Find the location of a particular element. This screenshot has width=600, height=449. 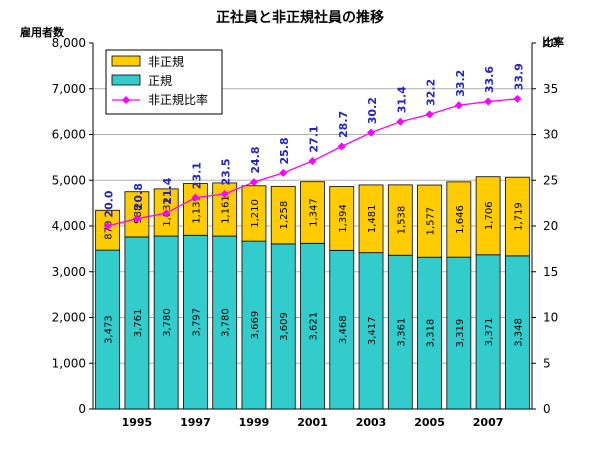

right-axis-ticks: 0 5 10 15 20 25 30 35 40 is located at coordinates (545, 226).